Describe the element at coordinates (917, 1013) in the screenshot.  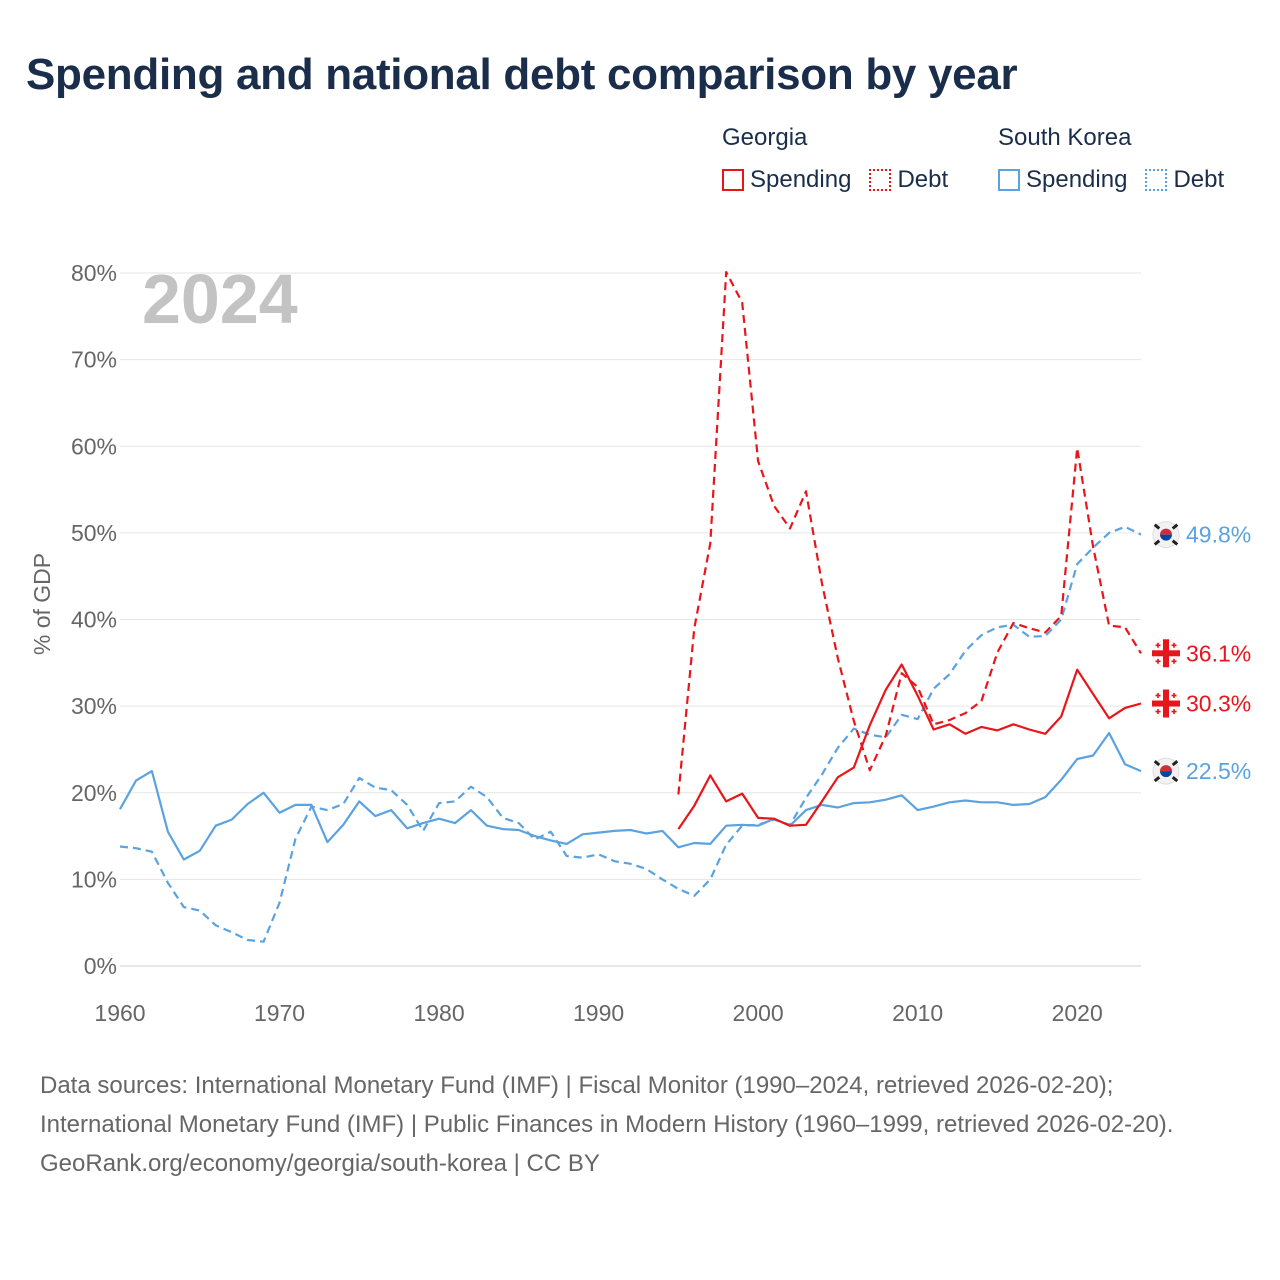
I see `x-tick-label: 2010` at that location.